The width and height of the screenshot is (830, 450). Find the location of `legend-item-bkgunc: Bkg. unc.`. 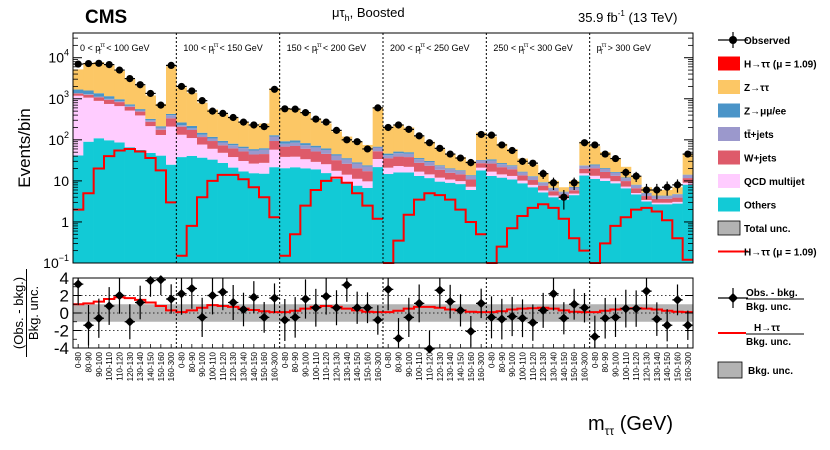

legend-item-bkgunc: Bkg. unc. is located at coordinates (755, 370).